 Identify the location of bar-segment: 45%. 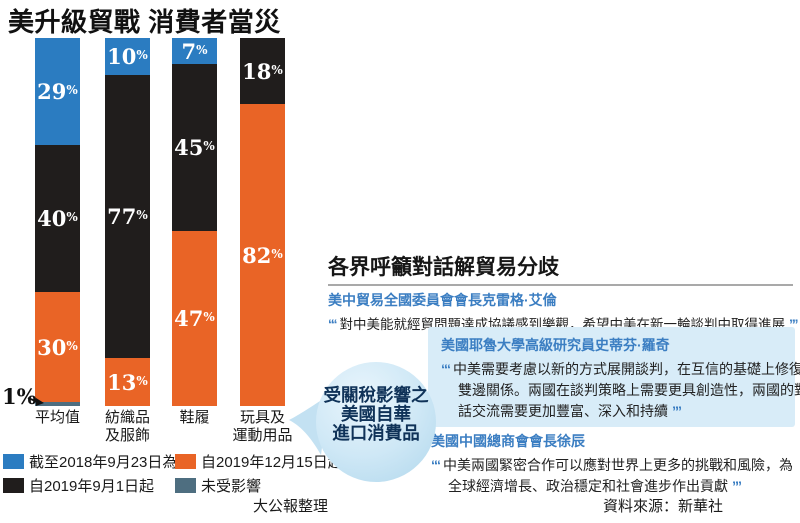
(194, 148).